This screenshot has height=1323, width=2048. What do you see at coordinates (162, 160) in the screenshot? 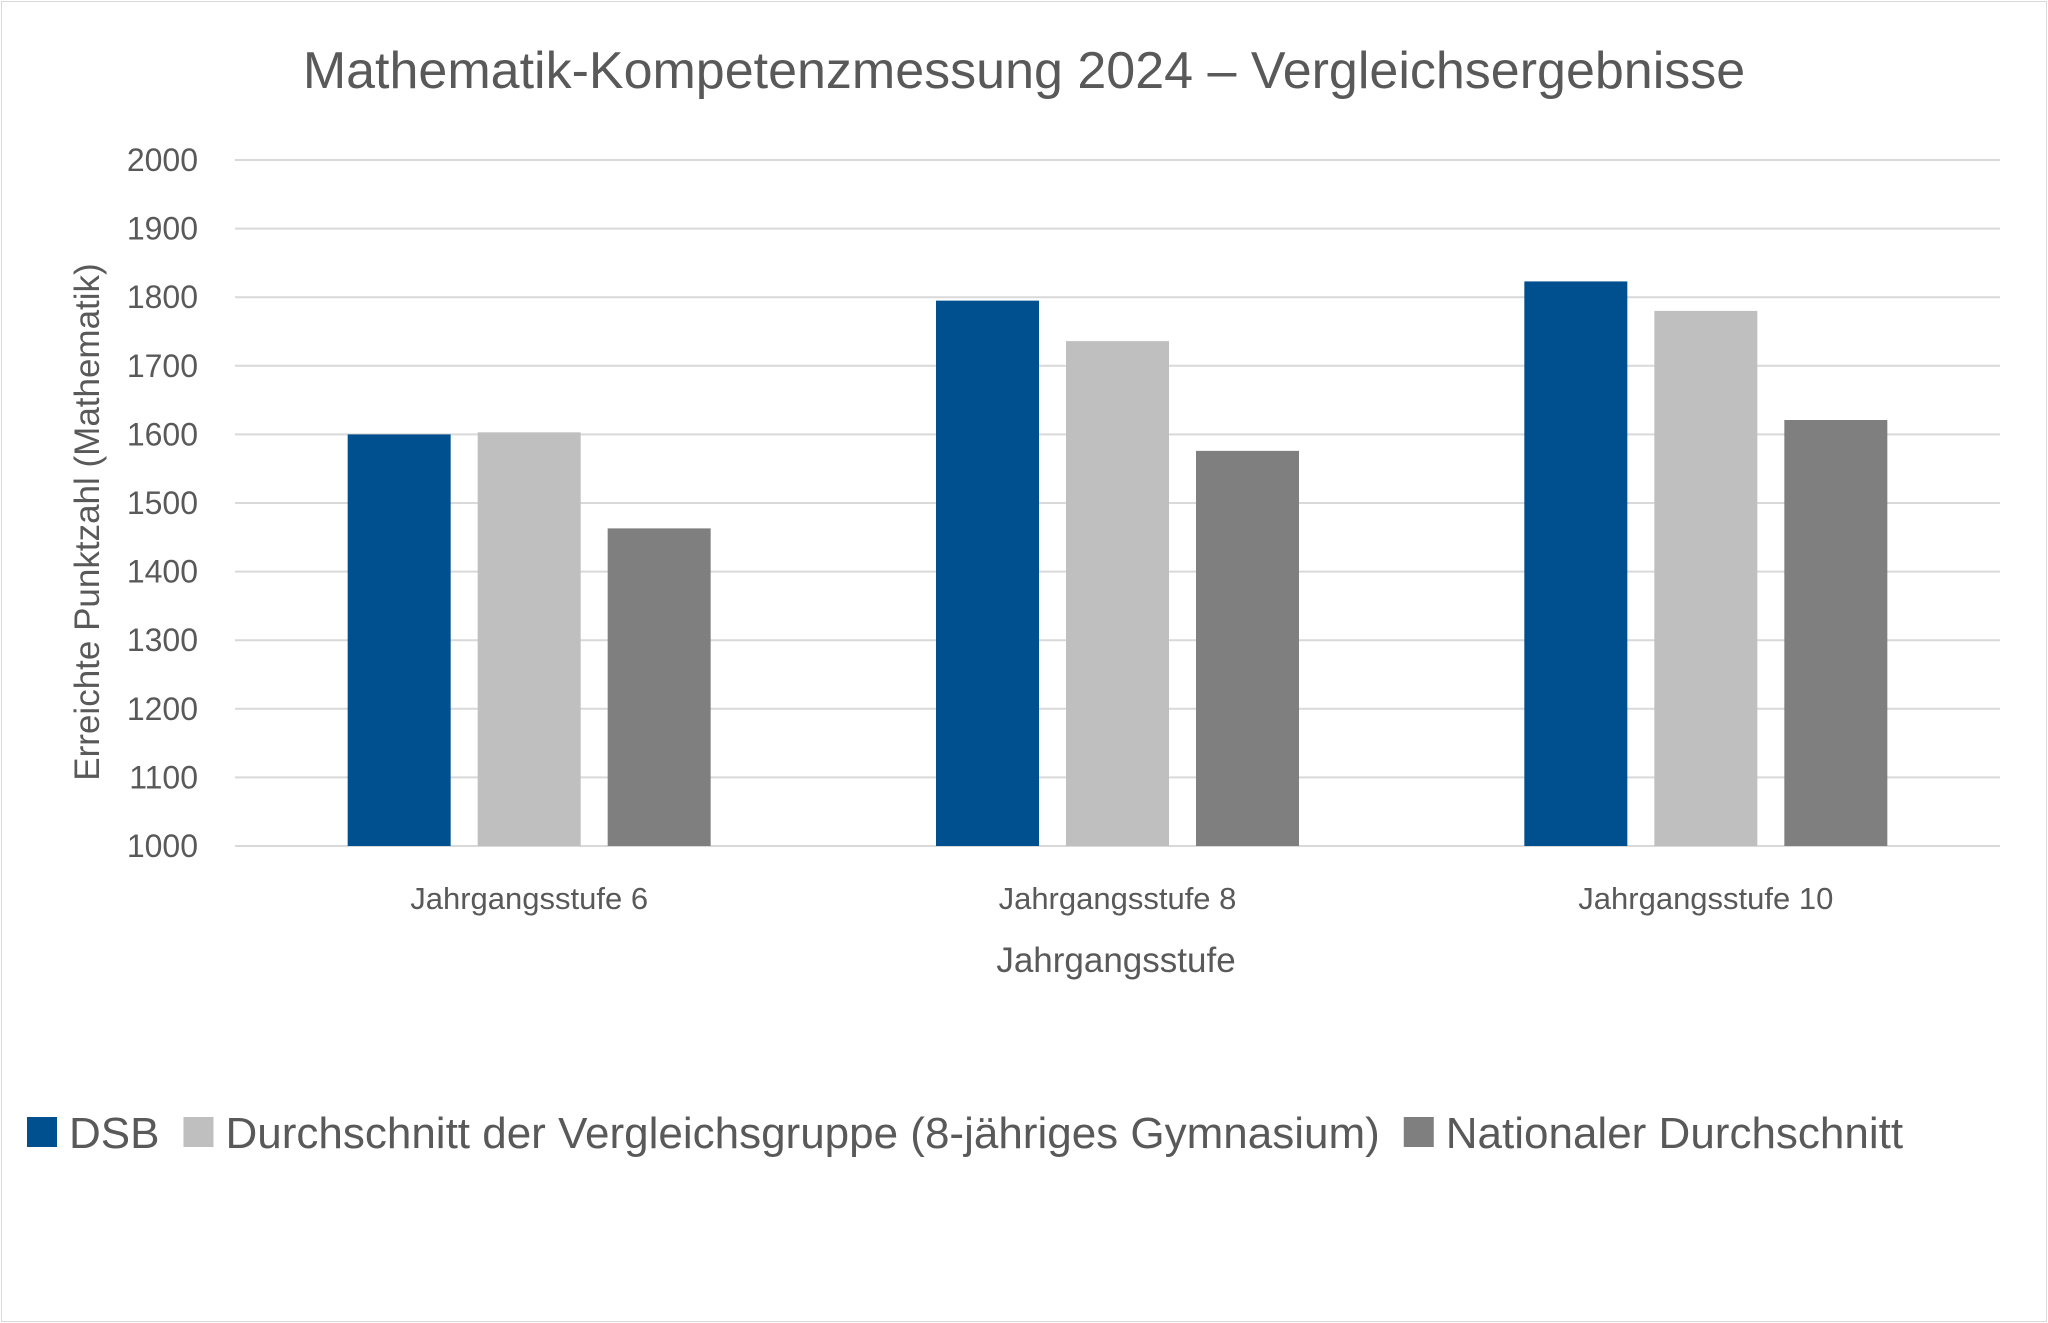
I see `y-tick-label: 2000` at bounding box center [162, 160].